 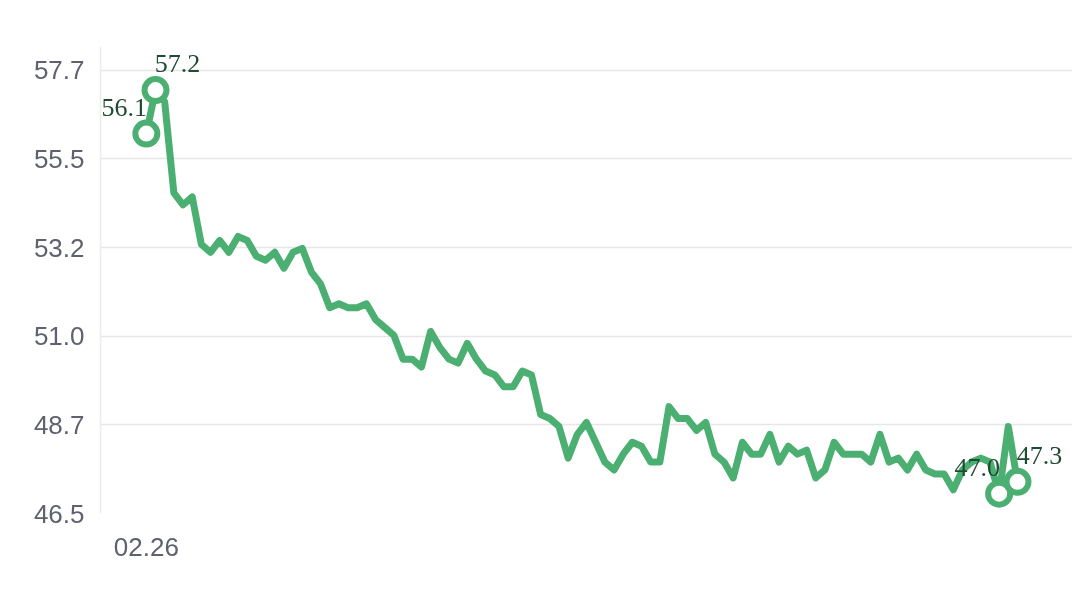 What do you see at coordinates (1039, 455) in the screenshot?
I see `data-label: 47.3` at bounding box center [1039, 455].